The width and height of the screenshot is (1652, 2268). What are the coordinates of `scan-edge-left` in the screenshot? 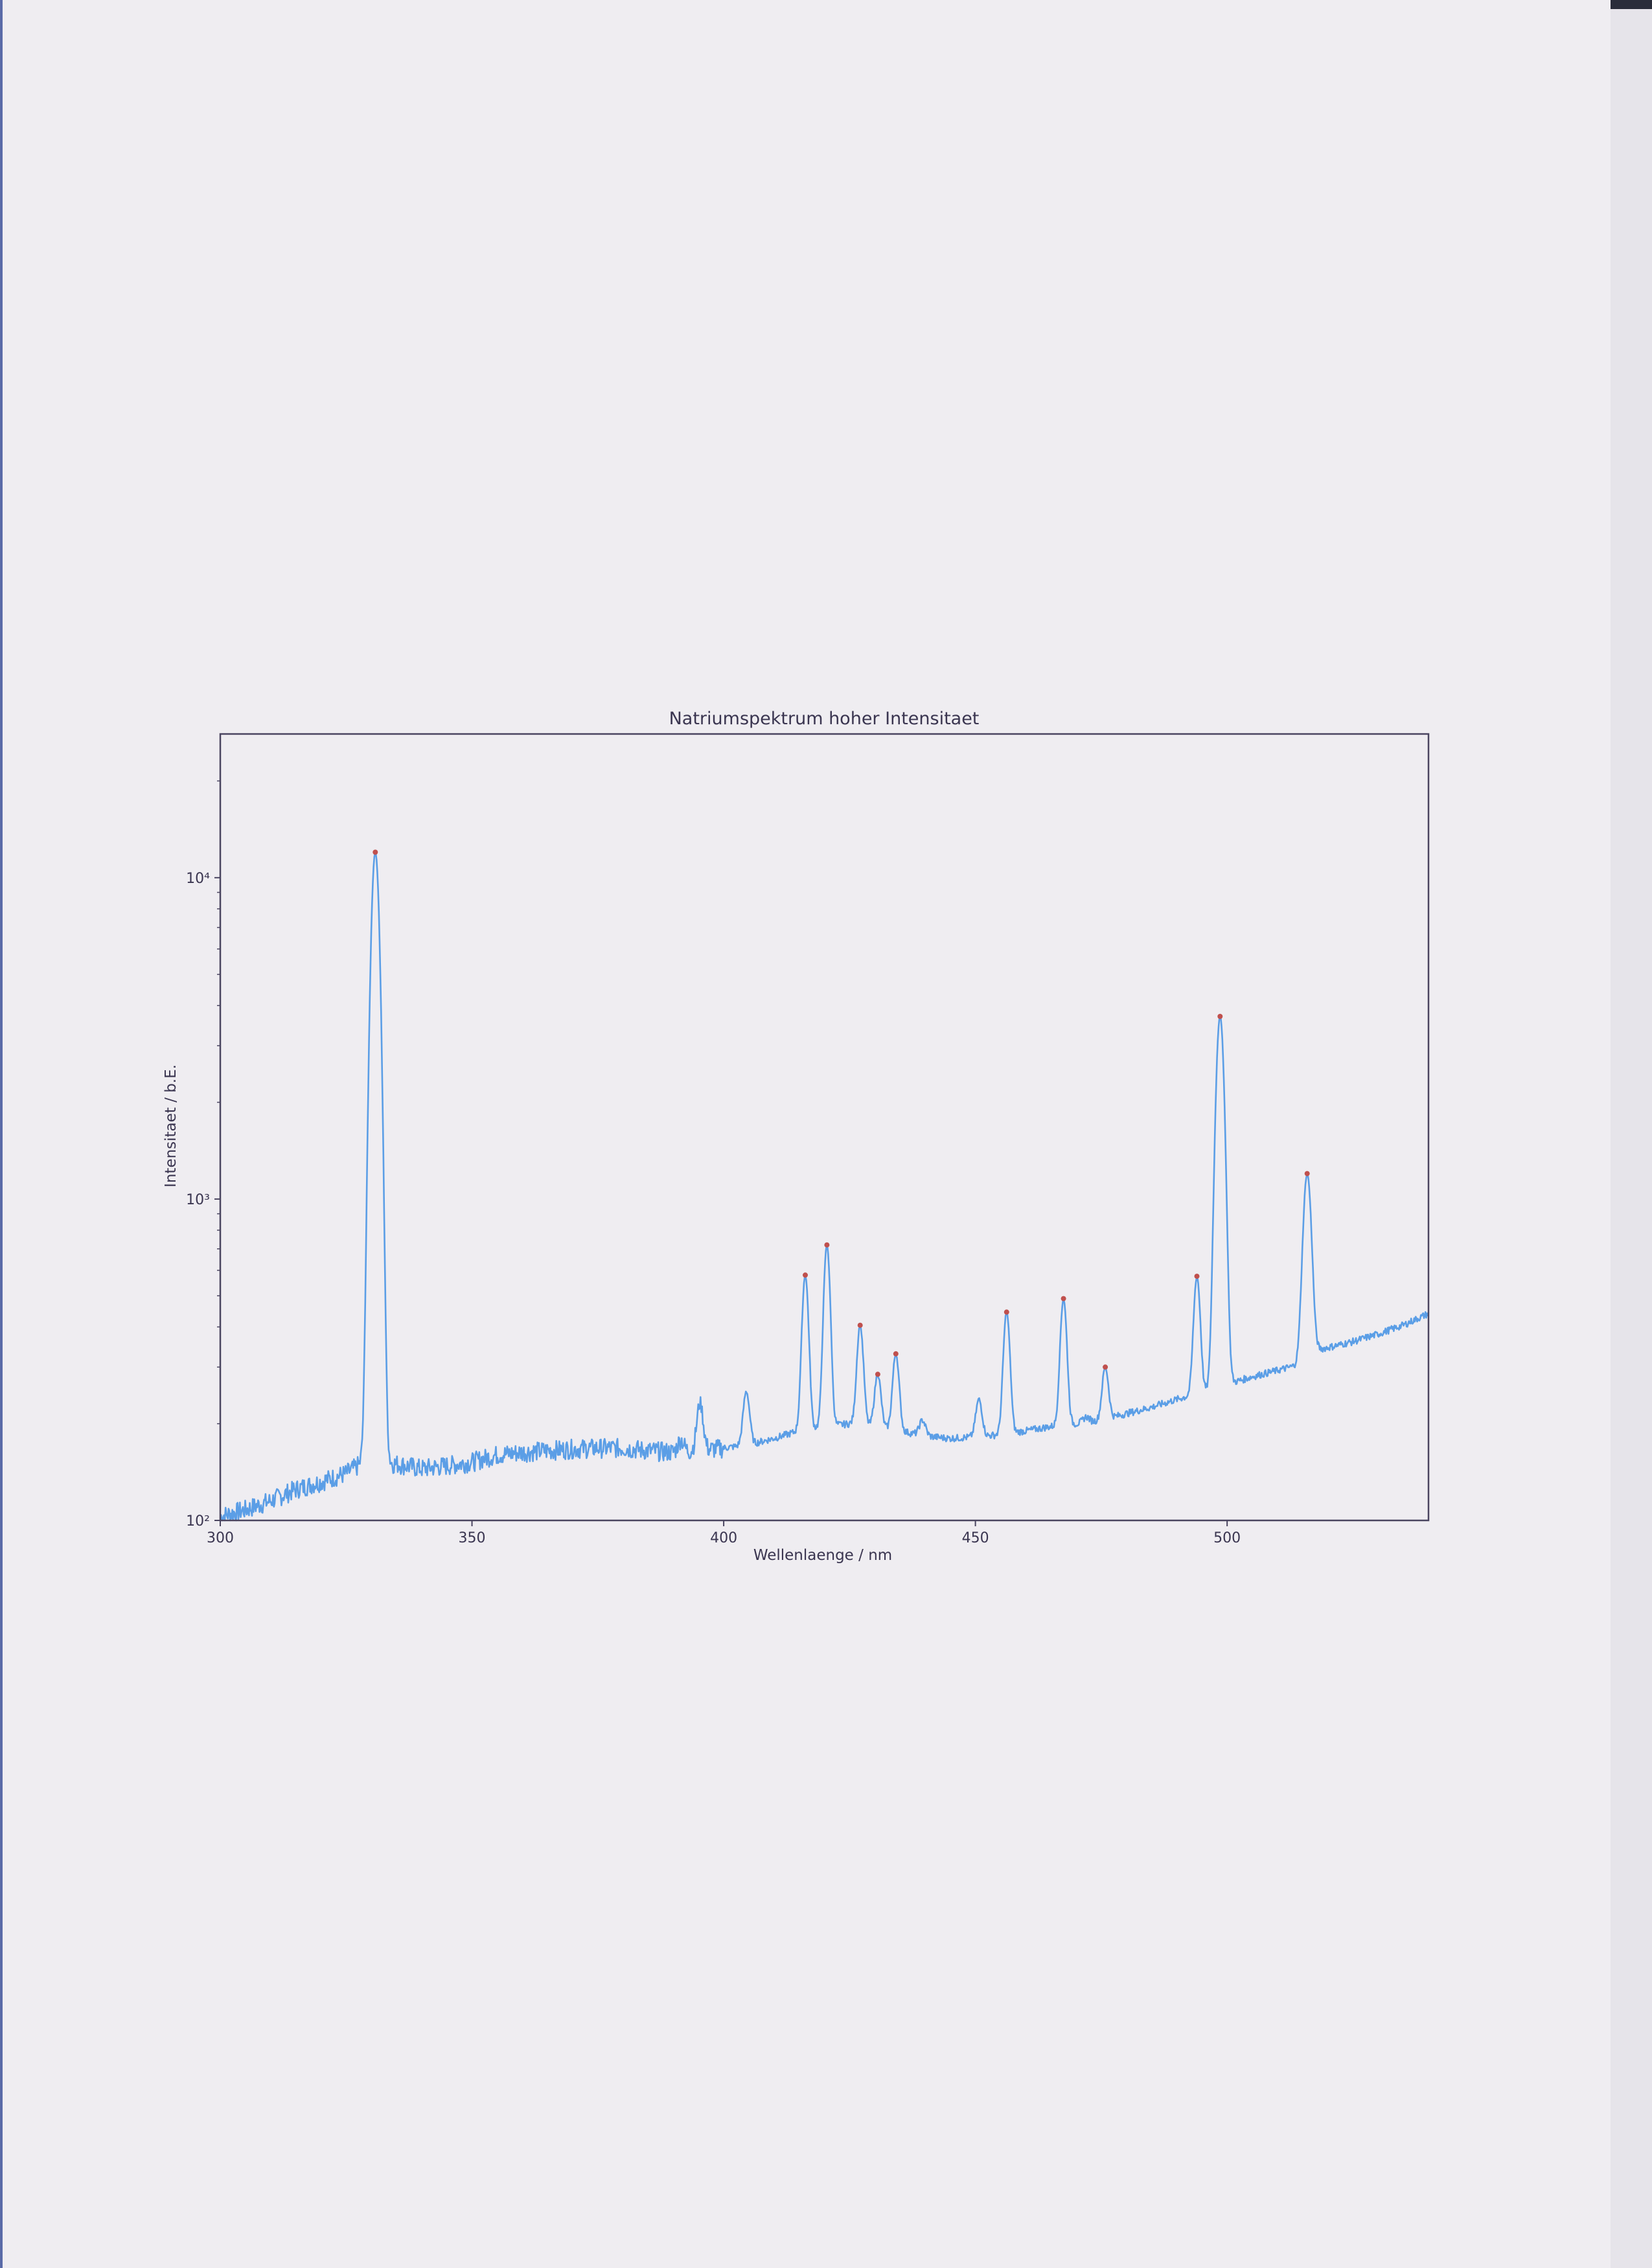 It's located at (1, 1134).